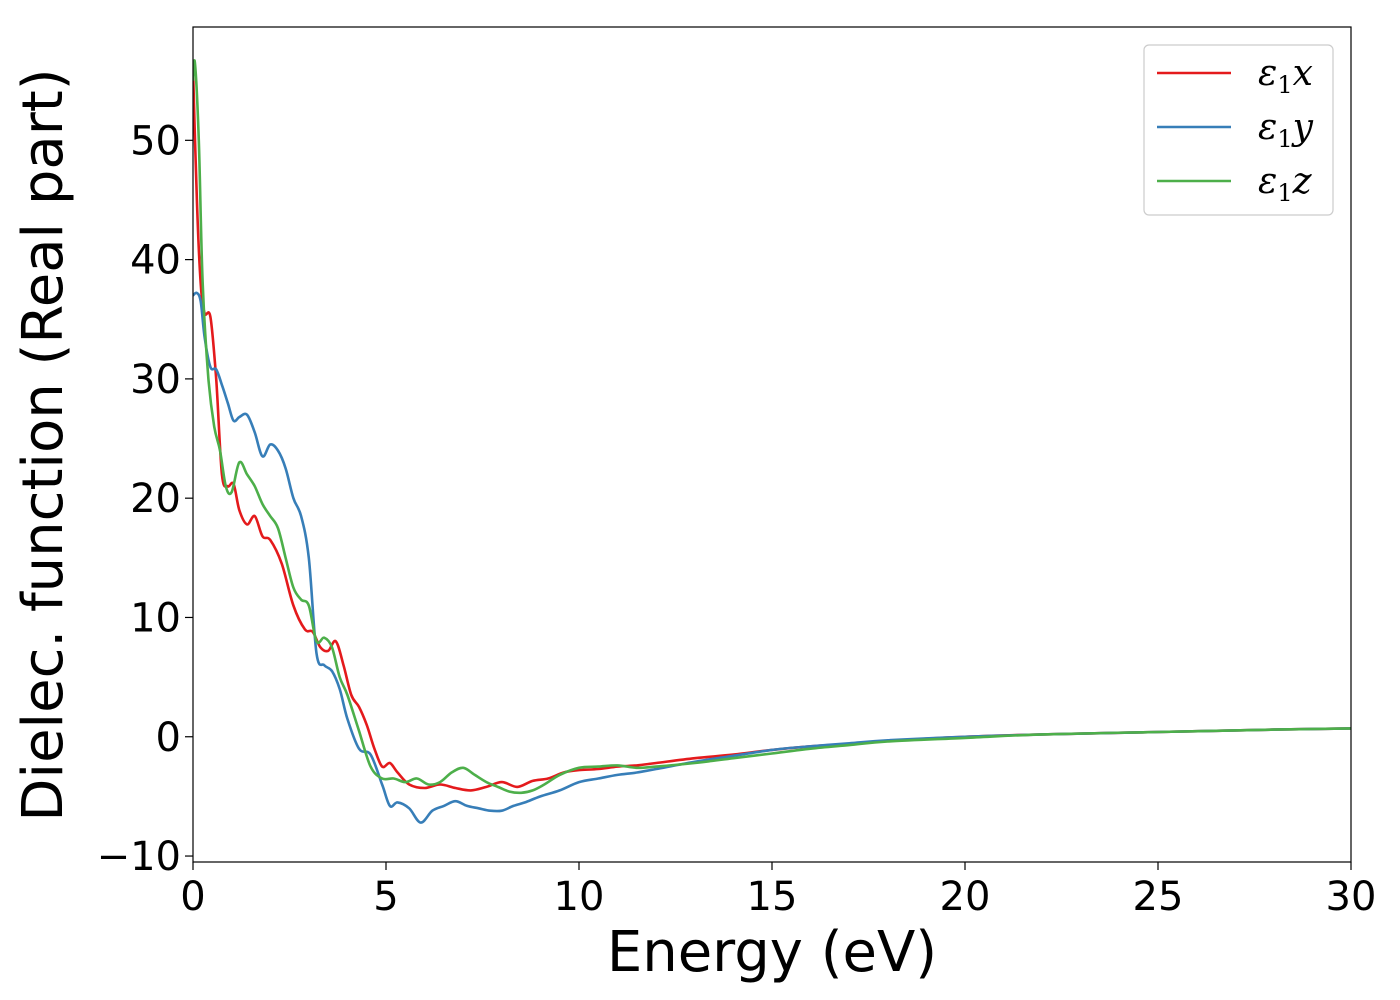  Describe the element at coordinates (43, 444) in the screenshot. I see `y-axis-label: Dielec. function (Real part)` at that location.